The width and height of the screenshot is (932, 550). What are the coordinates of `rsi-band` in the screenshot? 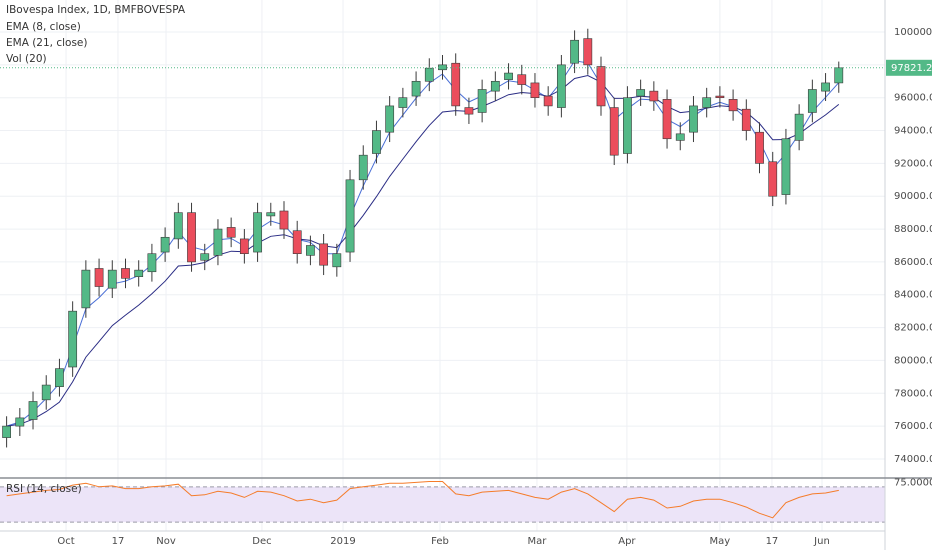 It's located at (442, 504).